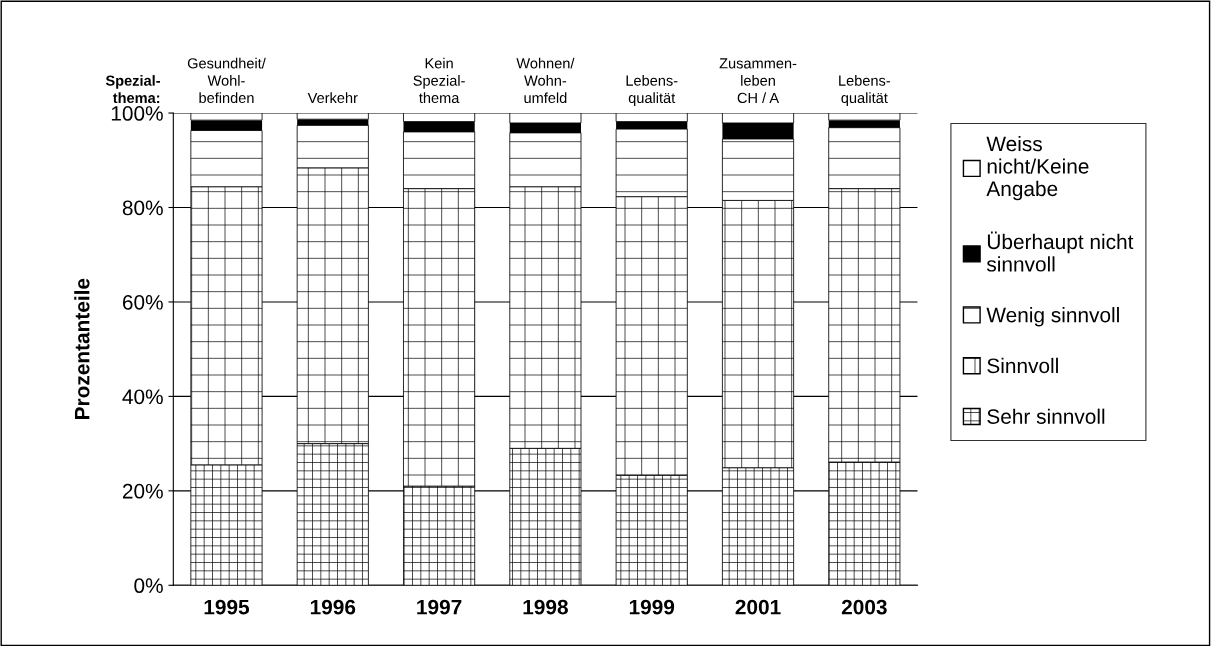  What do you see at coordinates (82, 348) in the screenshot?
I see `y-axis-title: Prozentanteile` at bounding box center [82, 348].